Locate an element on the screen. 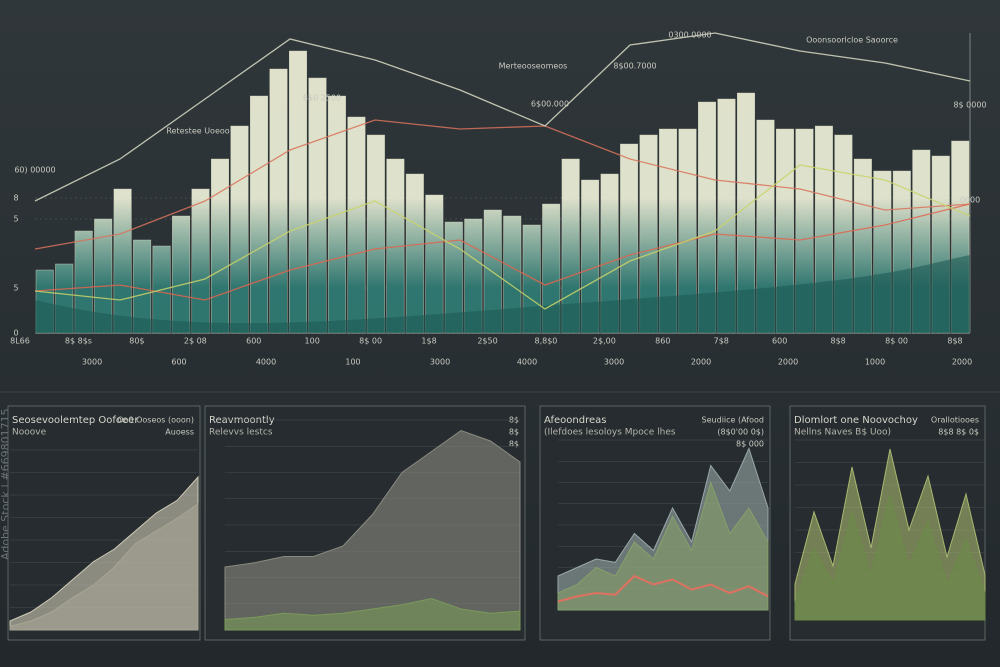 This screenshot has height=667, width=1000. annotation: Merteooseomeos is located at coordinates (533, 66).